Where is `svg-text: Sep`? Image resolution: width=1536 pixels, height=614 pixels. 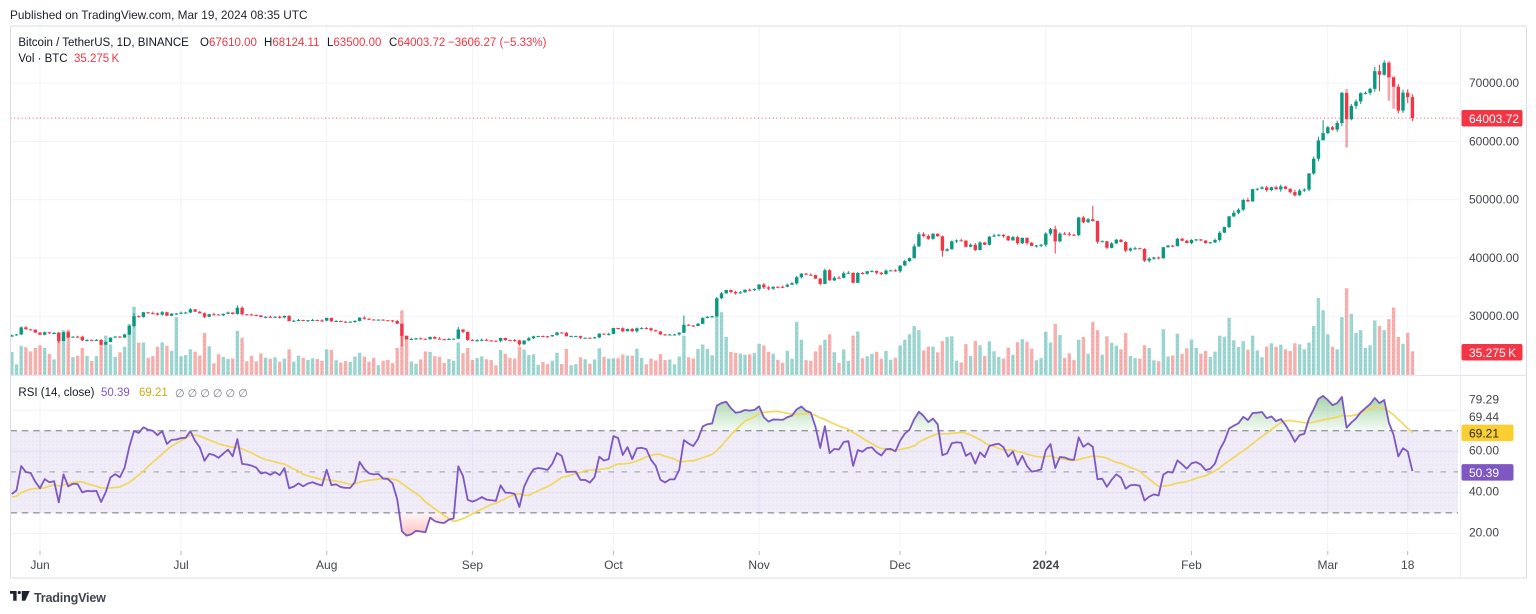 svg-text: Sep is located at coordinates (473, 565).